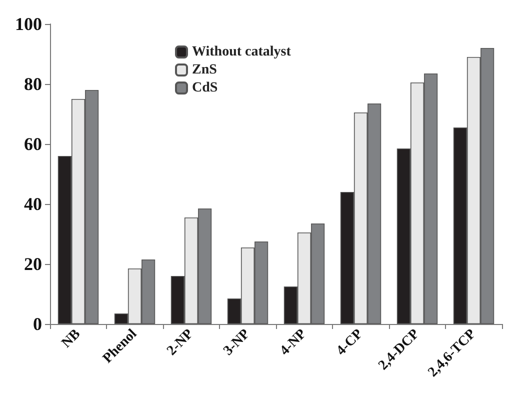 The height and width of the screenshot is (414, 510). Describe the element at coordinates (33, 204) in the screenshot. I see `y-tick-label: 40` at that location.